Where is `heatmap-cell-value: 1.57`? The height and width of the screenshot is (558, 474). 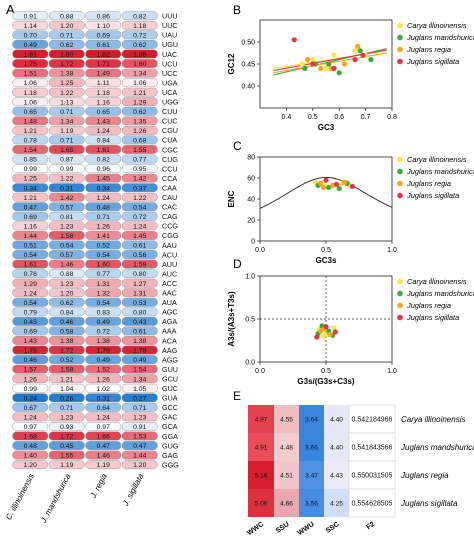
heatmap-cell-value: 1.57 is located at coordinates (30, 370).